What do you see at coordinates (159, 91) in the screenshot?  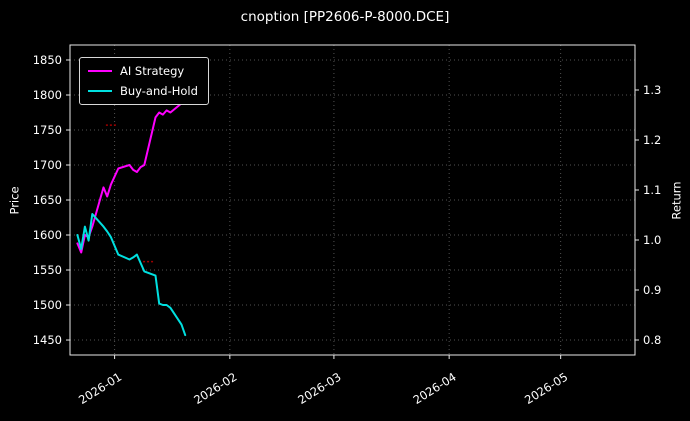 I see `legend-label-buy-and-hold: Buy-and-Hold` at bounding box center [159, 91].